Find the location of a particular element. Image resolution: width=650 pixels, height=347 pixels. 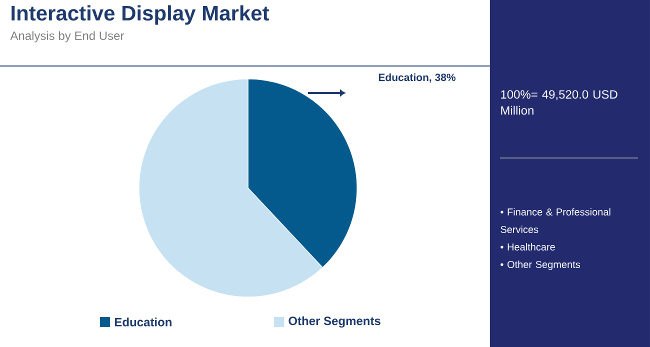

text: • Healthcare is located at coordinates (527, 247).